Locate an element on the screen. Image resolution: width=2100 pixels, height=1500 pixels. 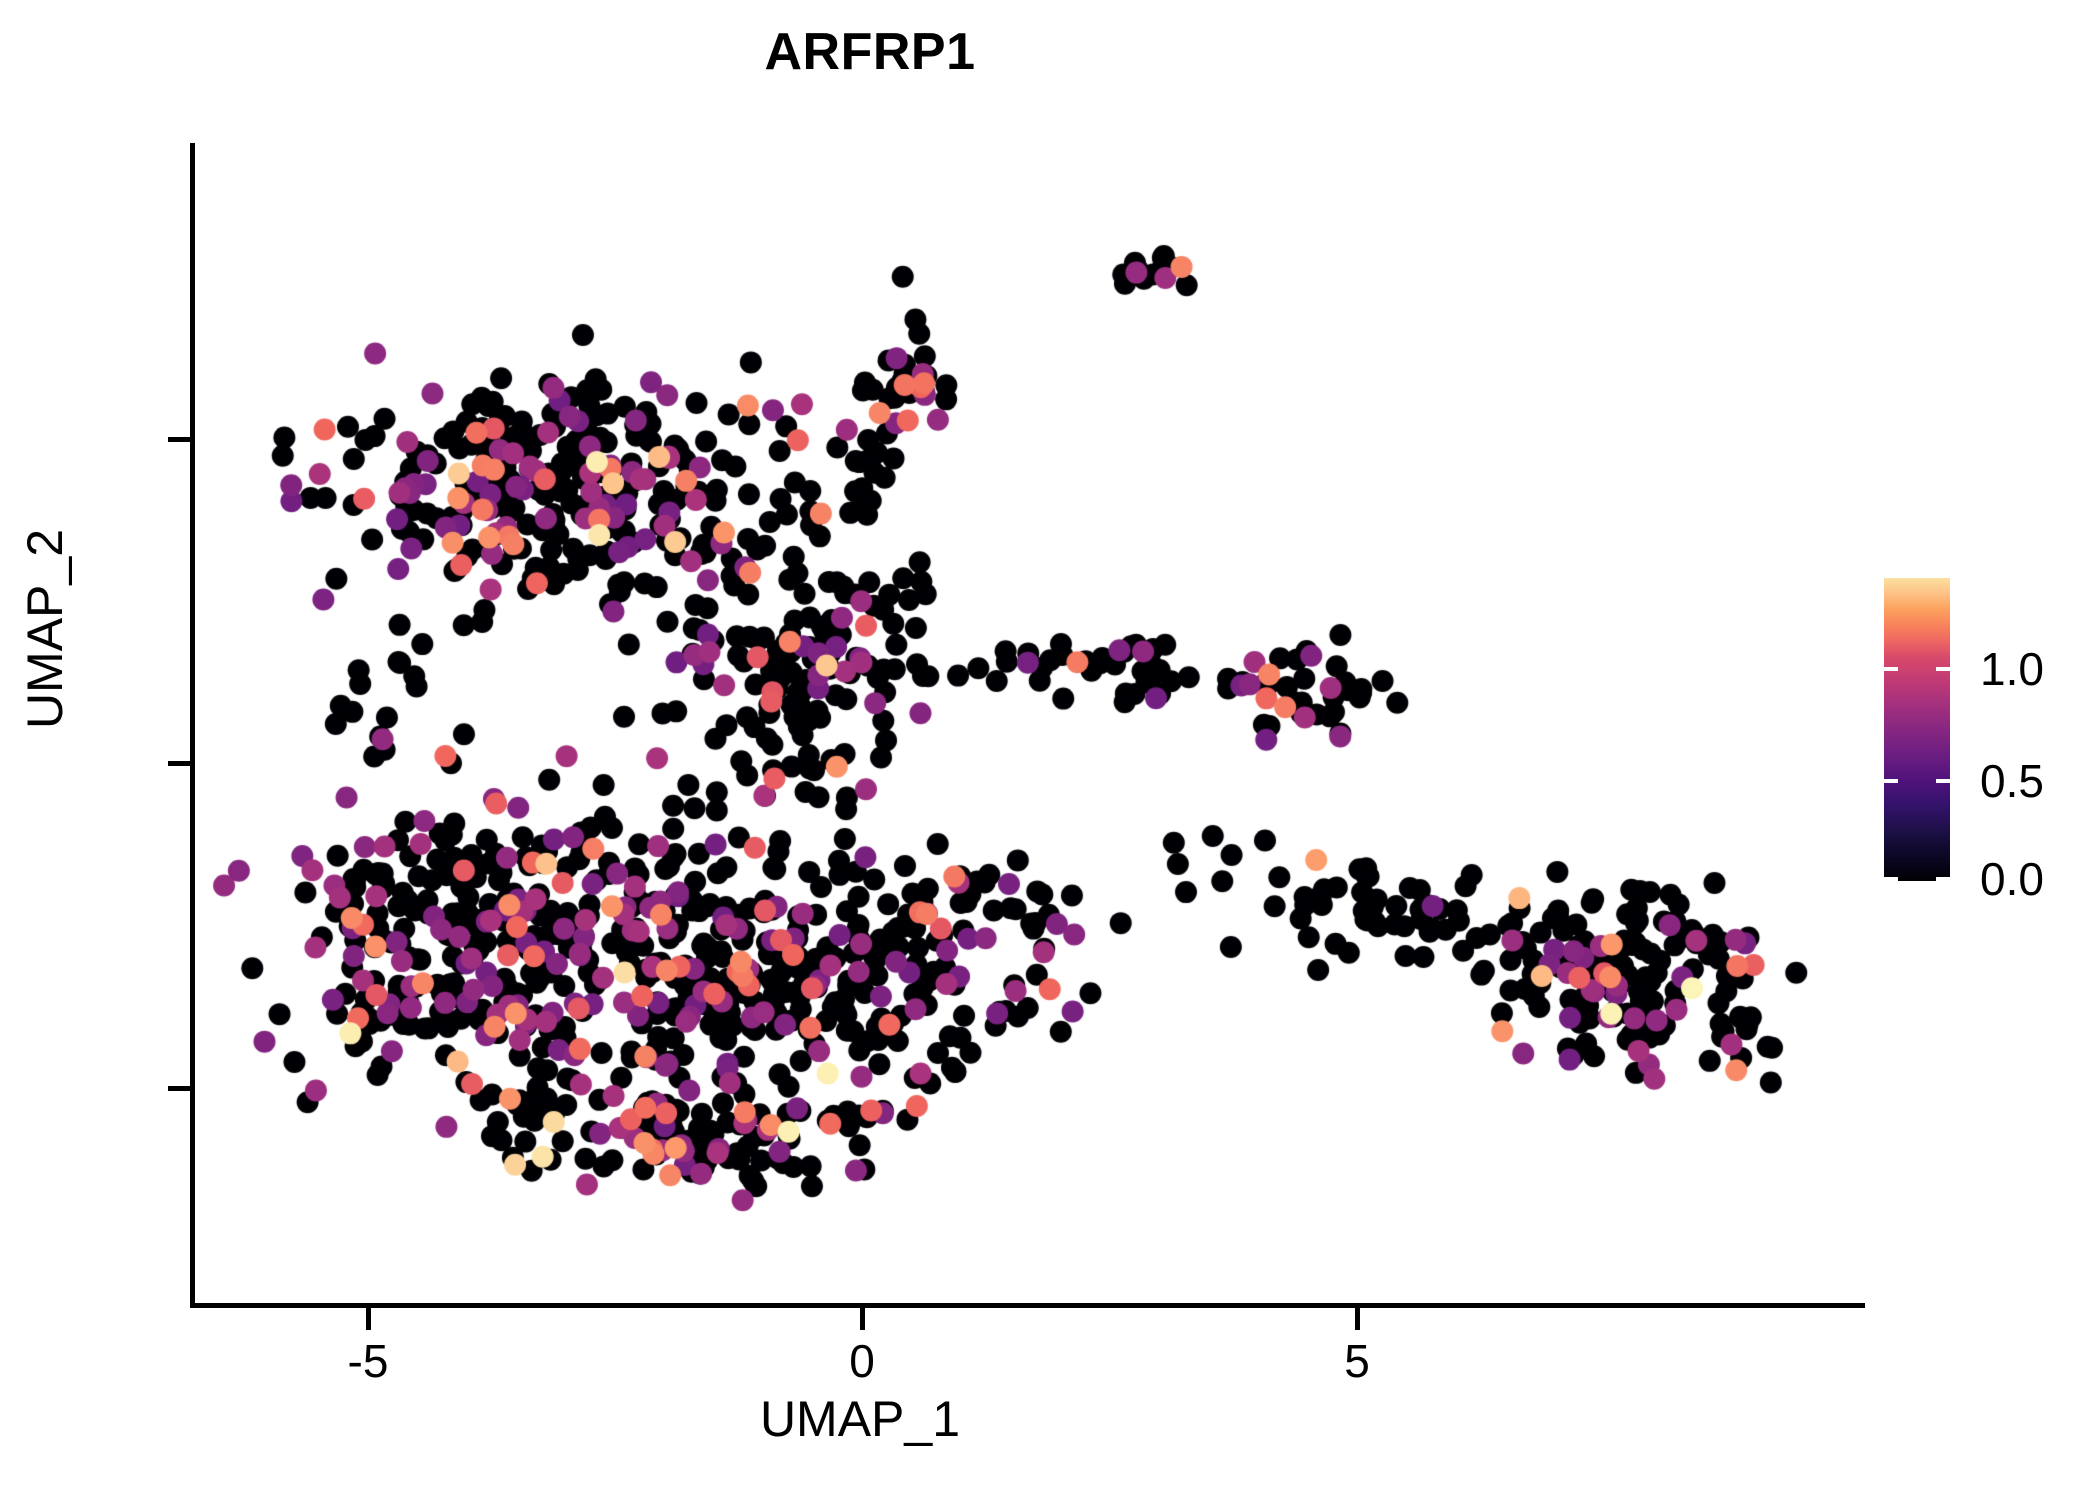
legend-tick-0.0-left is located at coordinates (1891, 879).